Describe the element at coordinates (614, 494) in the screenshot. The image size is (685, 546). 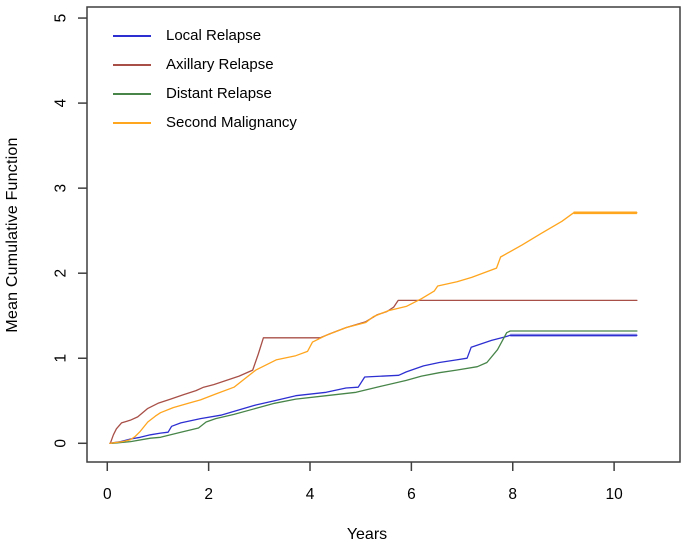
I see `x-tick-label: 10` at that location.